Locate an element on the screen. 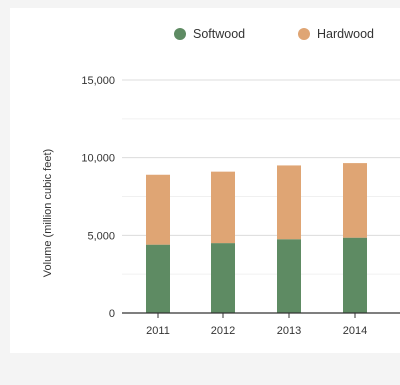  x-tick-label: 2014 is located at coordinates (355, 331).